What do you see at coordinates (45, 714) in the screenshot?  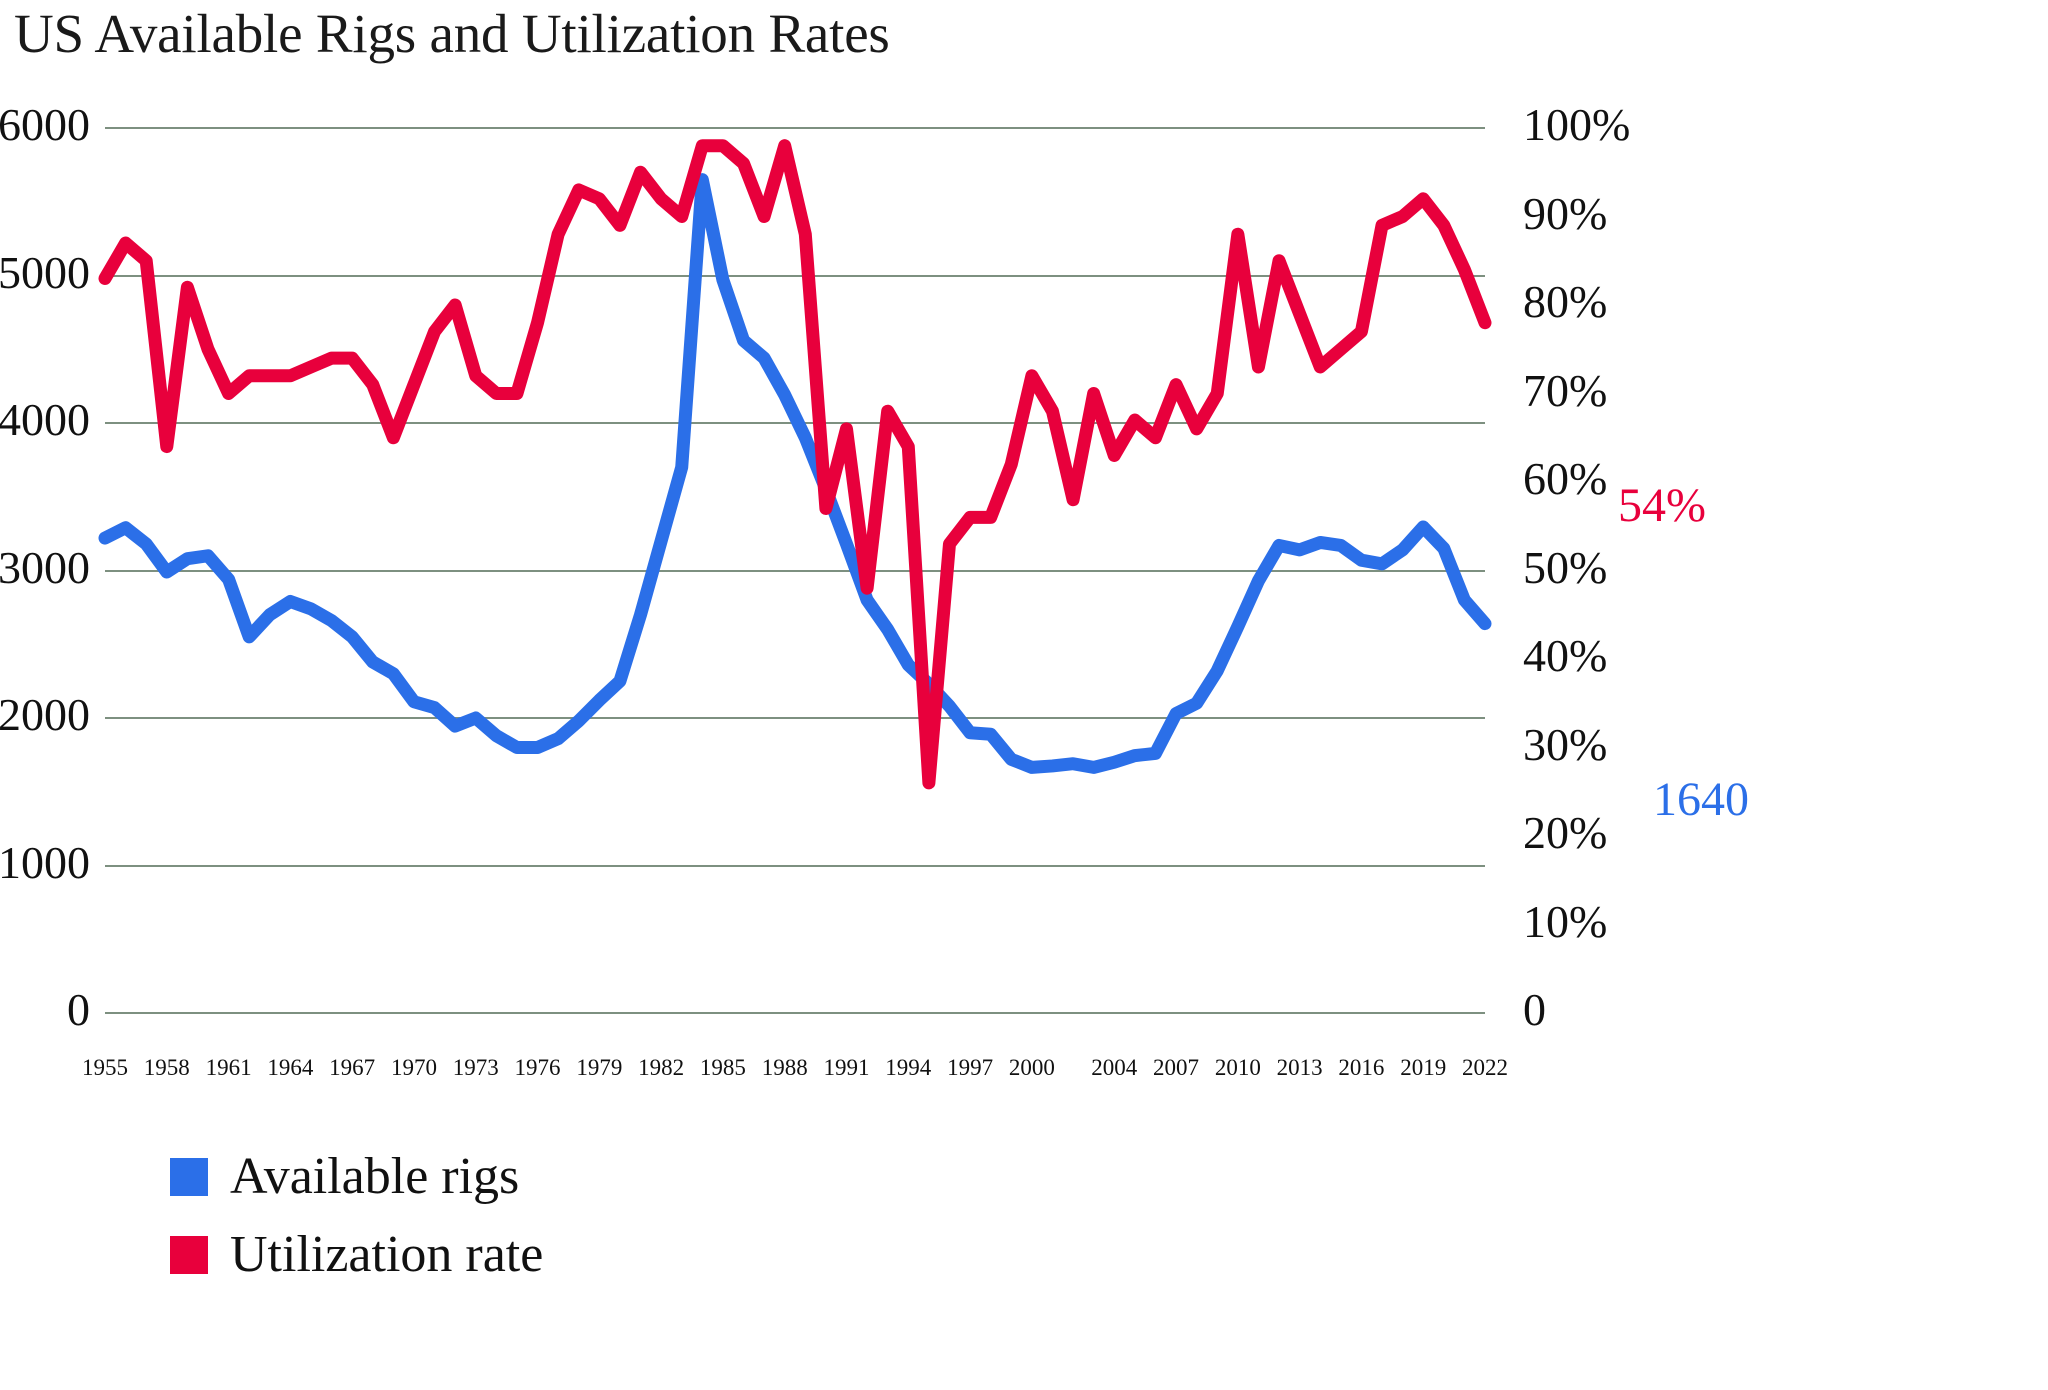 I see `y-axis-left-tick: 2000` at bounding box center [45, 714].